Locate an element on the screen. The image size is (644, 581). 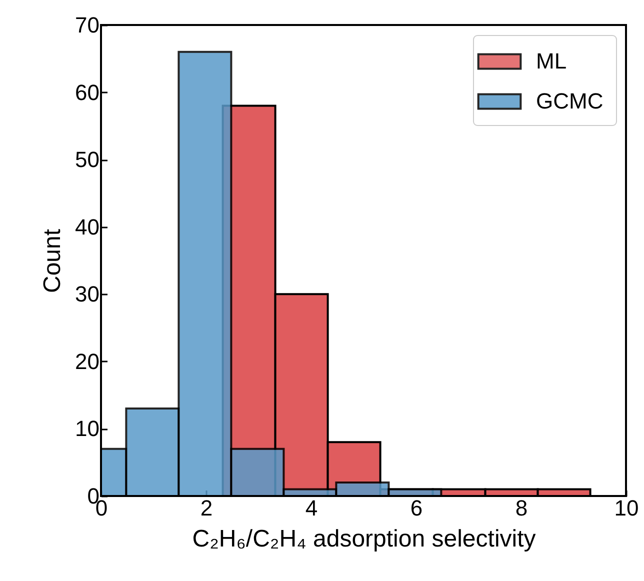
y-tick-label: 40 is located at coordinates (87, 227).